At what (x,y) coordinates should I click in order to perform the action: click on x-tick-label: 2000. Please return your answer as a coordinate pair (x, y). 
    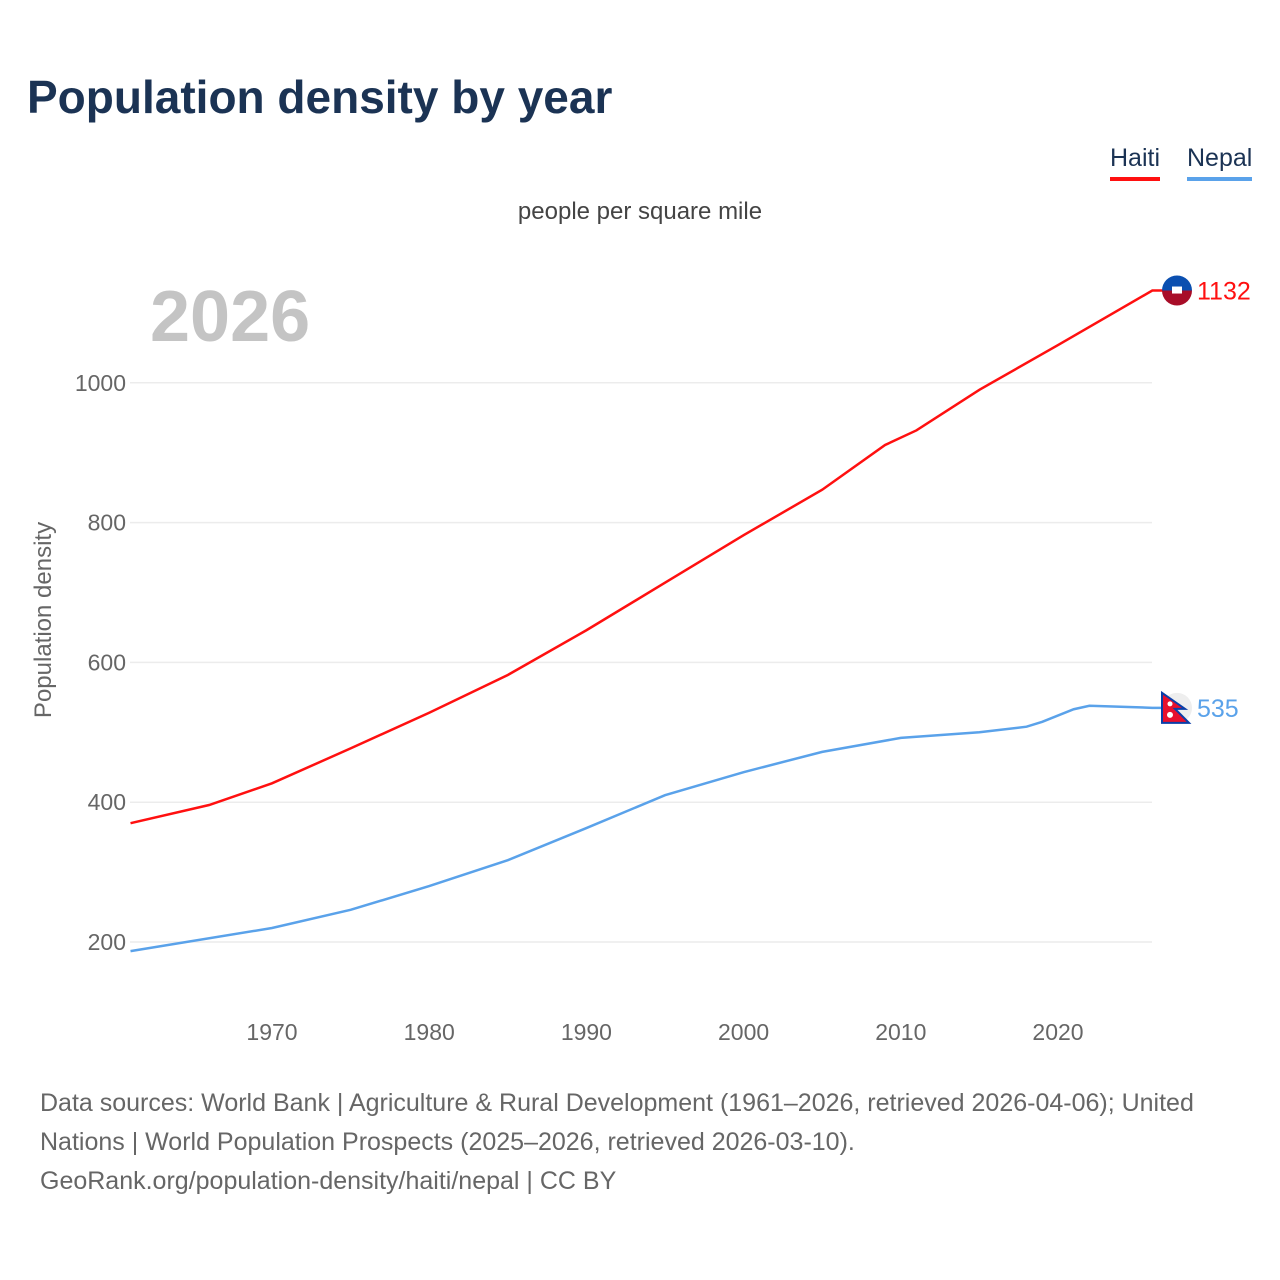
    Looking at the image, I should click on (743, 1032).